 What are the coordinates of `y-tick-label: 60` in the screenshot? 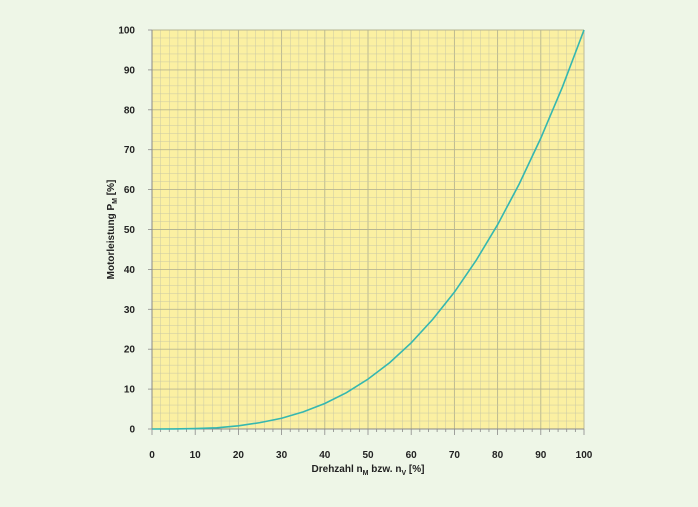 It's located at (130, 190).